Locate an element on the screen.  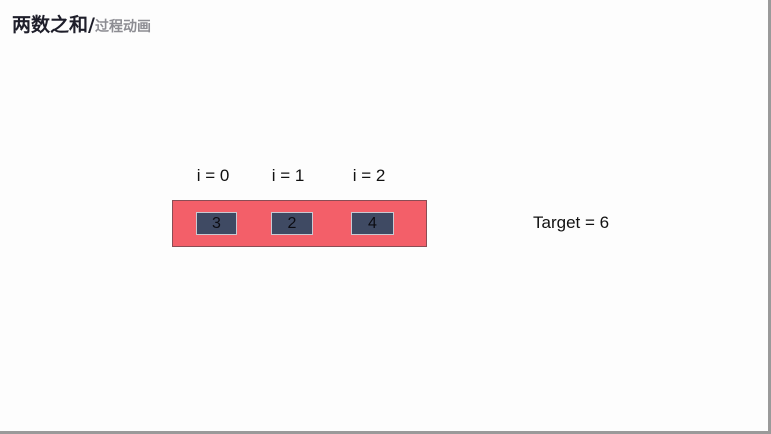
array-cell-2: 4 is located at coordinates (372, 223).